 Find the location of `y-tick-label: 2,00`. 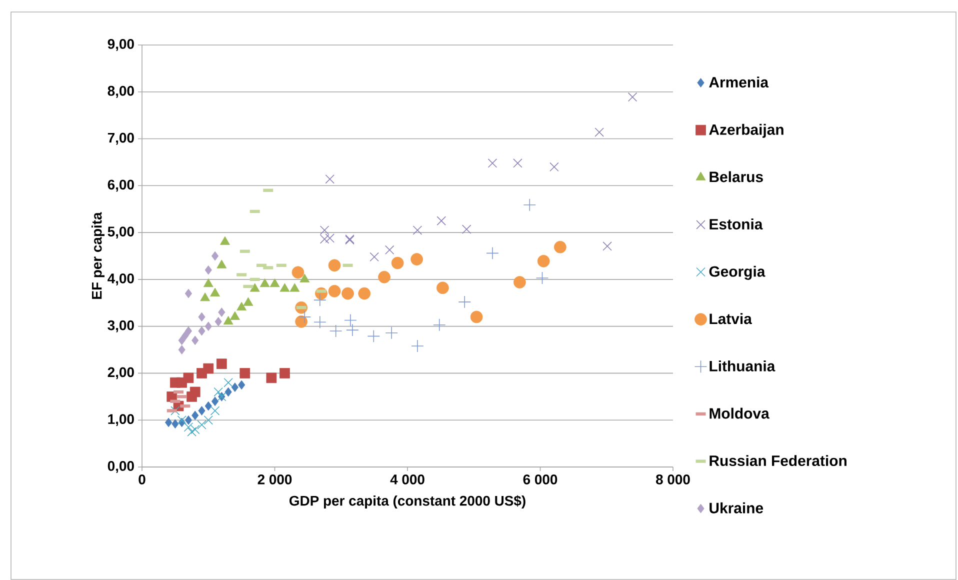

y-tick-label: 2,00 is located at coordinates (121, 373).